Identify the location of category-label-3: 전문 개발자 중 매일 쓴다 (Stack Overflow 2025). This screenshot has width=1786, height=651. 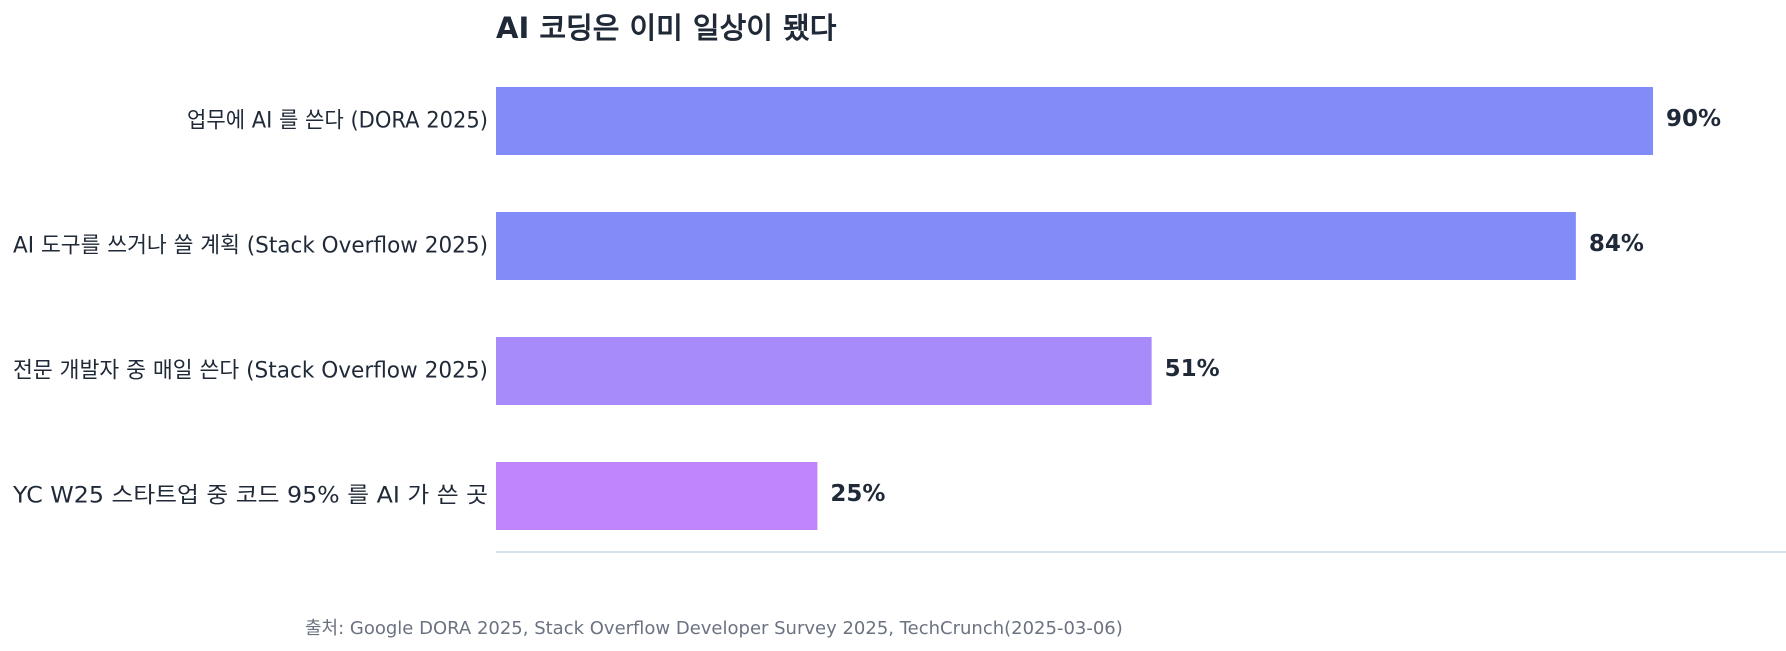
(250, 371).